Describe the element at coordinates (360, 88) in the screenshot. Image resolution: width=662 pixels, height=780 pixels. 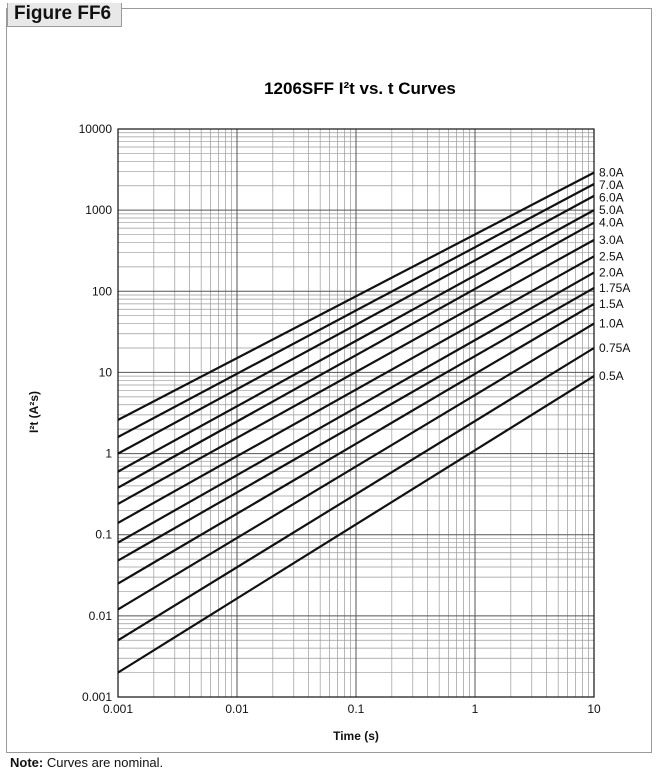
I see `chart-title: 1206SFF I²t vs. t Curves` at that location.